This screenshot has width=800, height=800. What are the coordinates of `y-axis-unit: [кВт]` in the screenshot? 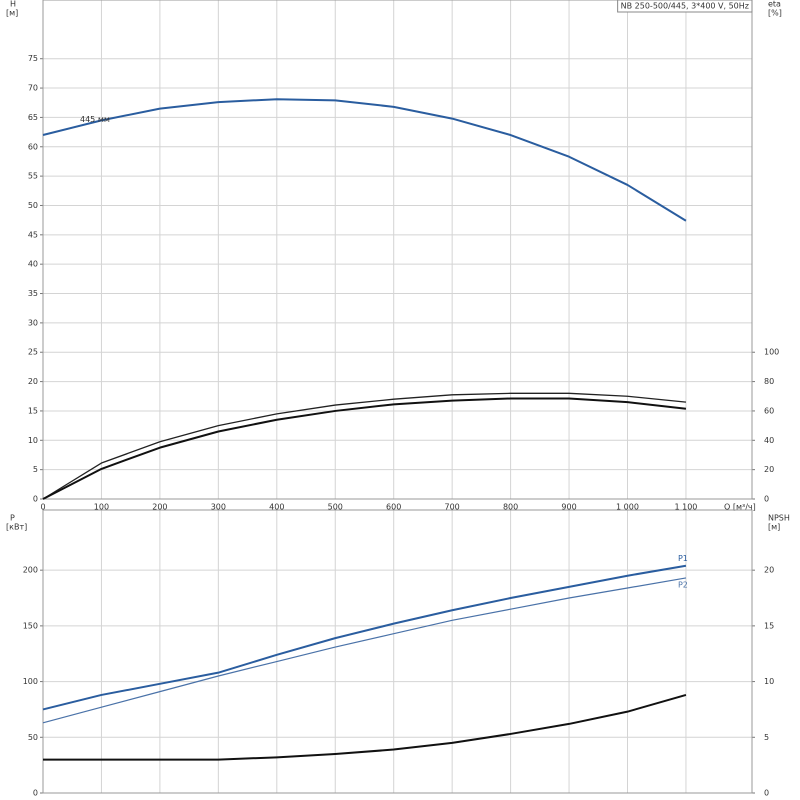 It's located at (16, 527).